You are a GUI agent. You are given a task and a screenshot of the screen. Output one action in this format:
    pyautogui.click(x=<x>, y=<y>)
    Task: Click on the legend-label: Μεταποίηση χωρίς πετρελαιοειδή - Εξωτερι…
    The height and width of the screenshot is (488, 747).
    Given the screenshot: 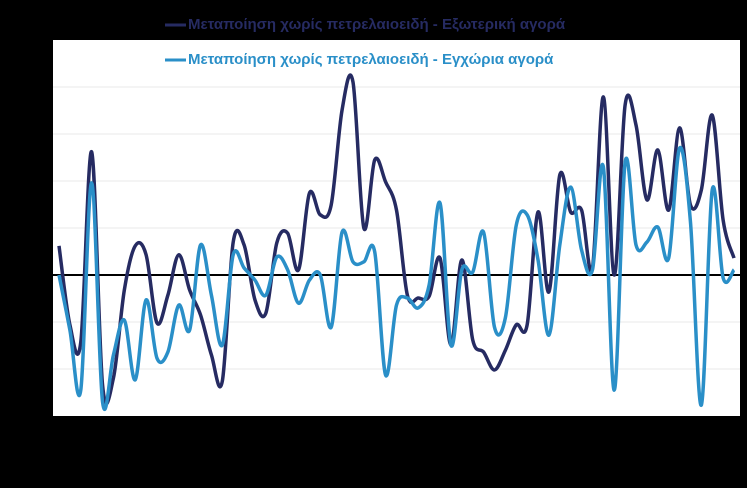 What is the action you would take?
    pyautogui.click(x=377, y=24)
    